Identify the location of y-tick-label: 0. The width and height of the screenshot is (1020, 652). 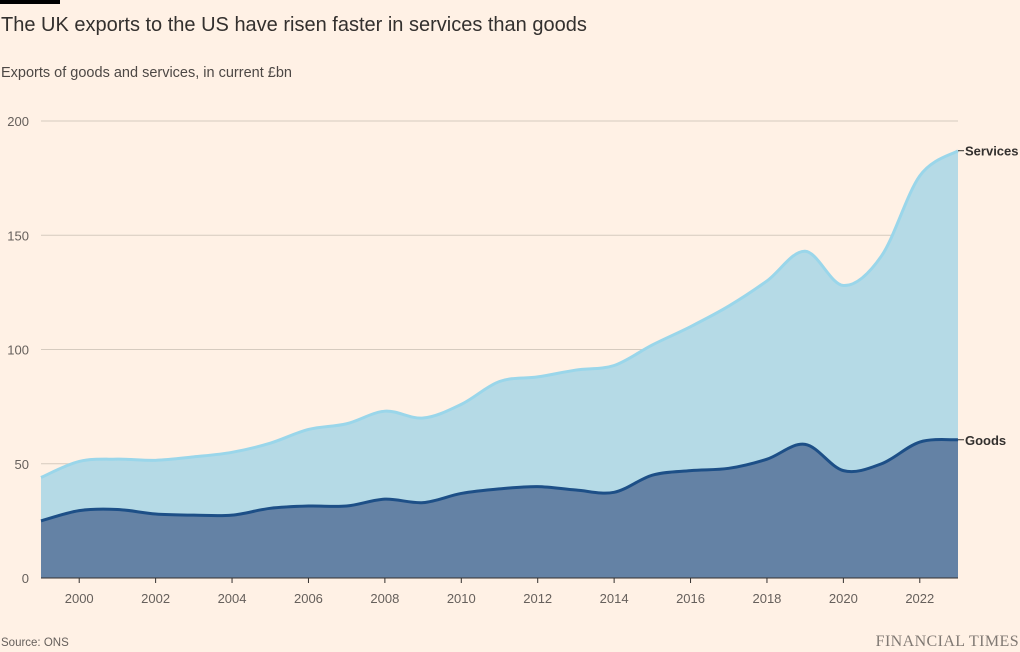
(25, 578).